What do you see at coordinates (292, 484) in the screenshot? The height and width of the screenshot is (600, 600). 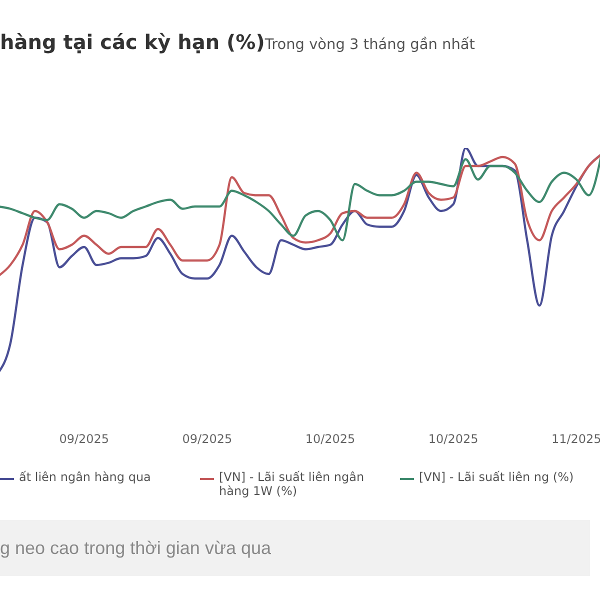 I see `legend-label: [VN] - Lãi suất liên ngân hàng 1W (%)` at bounding box center [292, 484].